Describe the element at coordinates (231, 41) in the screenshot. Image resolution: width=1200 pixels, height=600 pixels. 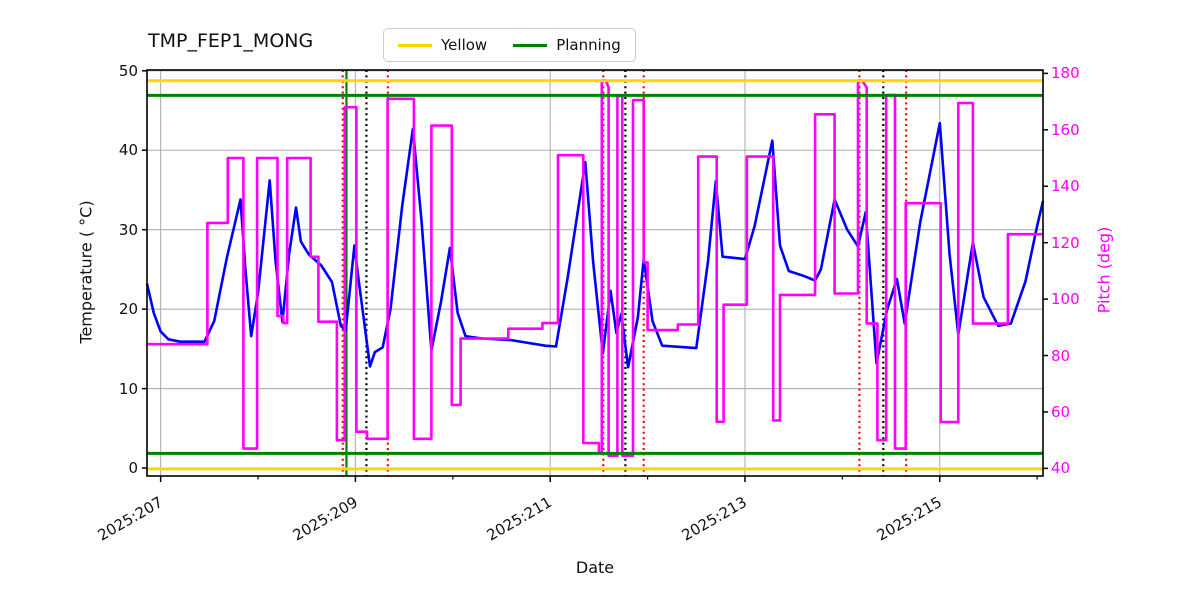
I see `chart-title: TMP_FEP1_MONG` at that location.